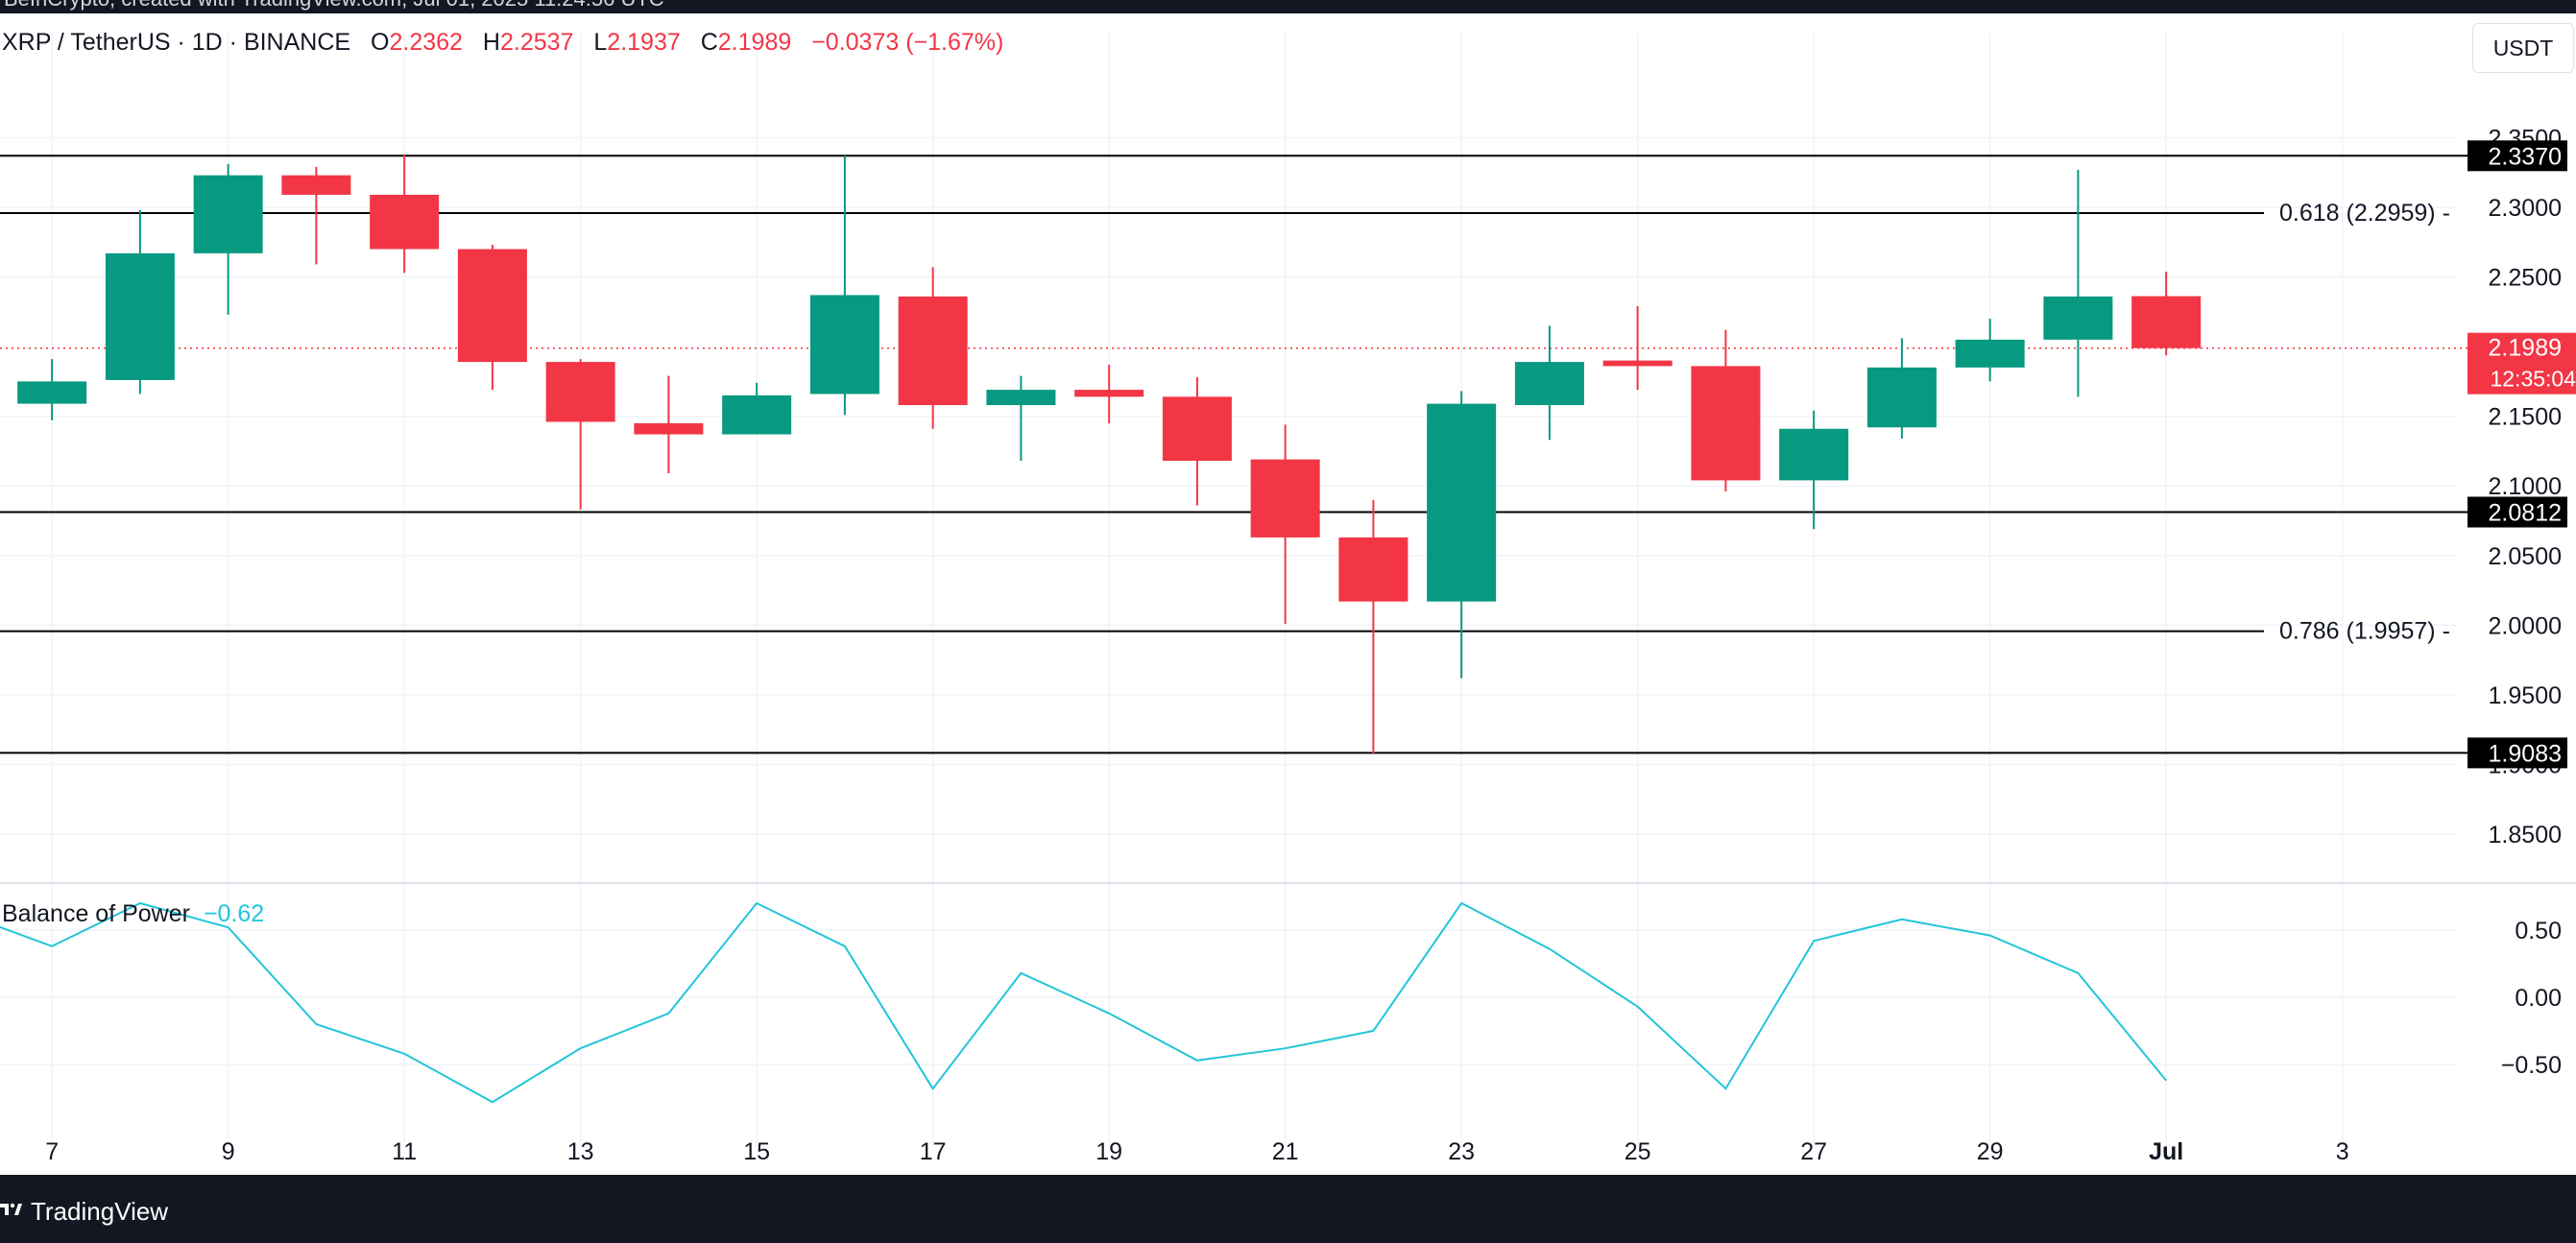 The width and height of the screenshot is (2576, 1243). I want to click on time-tick-label: 21, so click(1285, 1151).